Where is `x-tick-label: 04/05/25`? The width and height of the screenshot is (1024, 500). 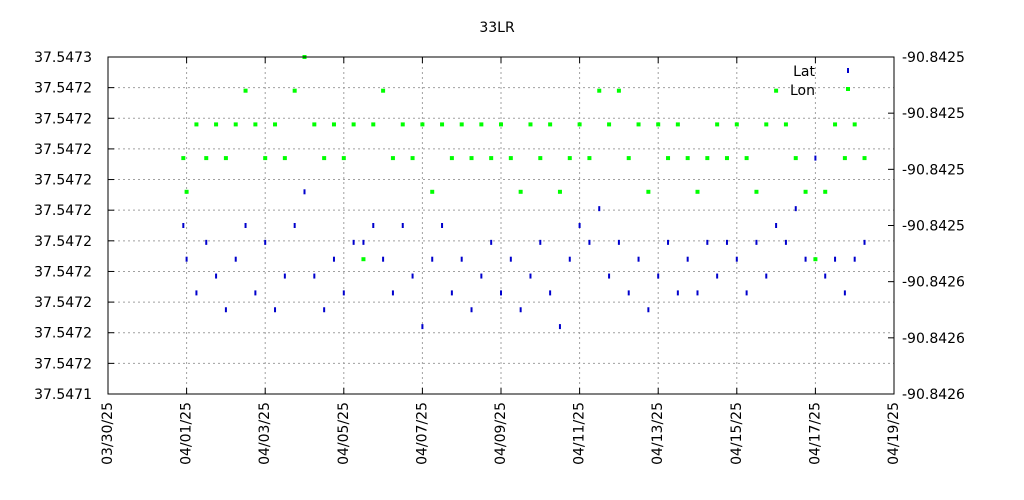 x-tick-label: 04/05/25 is located at coordinates (344, 433).